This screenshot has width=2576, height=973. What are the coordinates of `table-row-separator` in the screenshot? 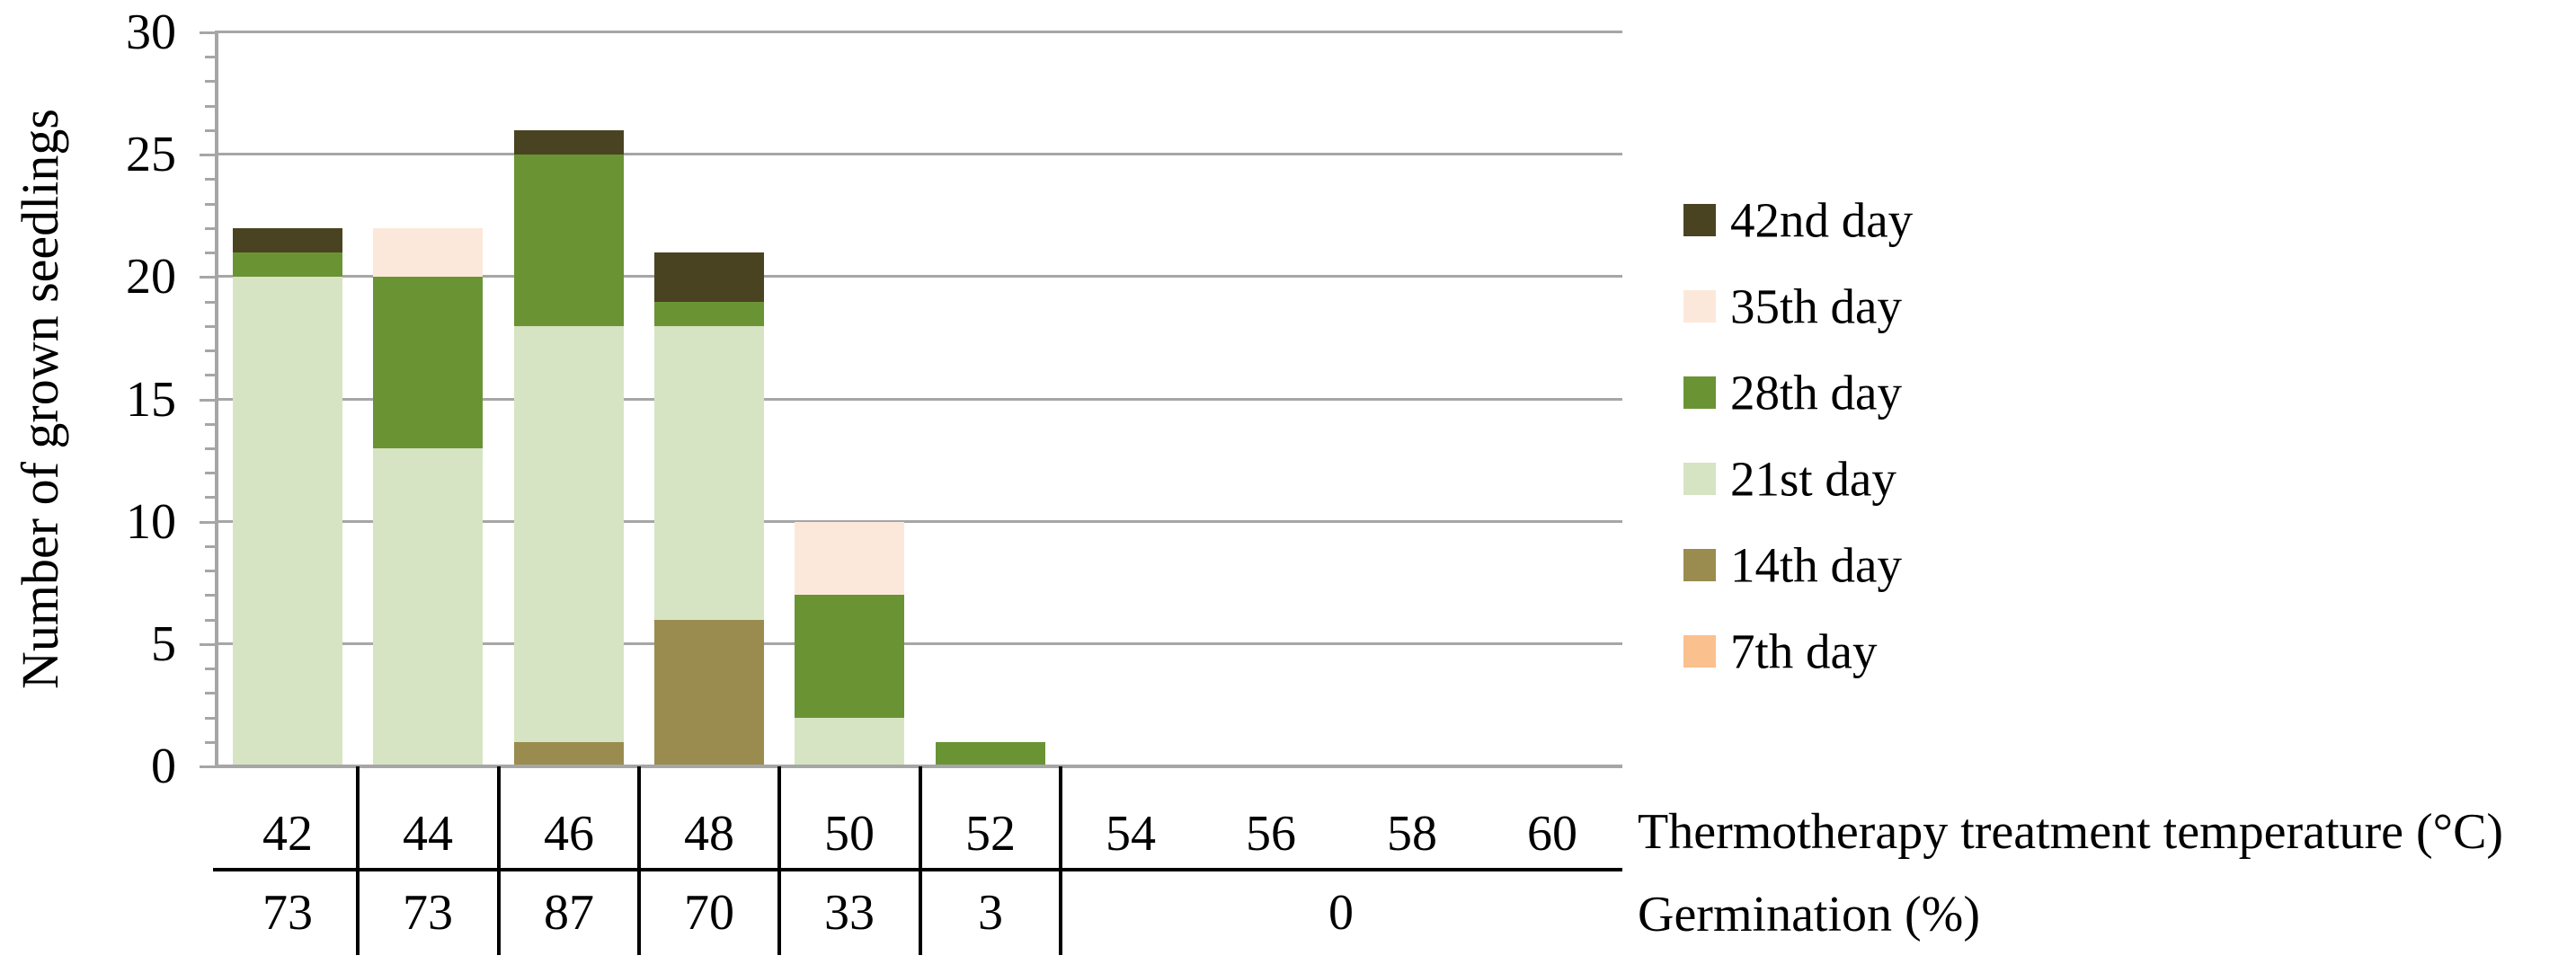 It's located at (917, 869).